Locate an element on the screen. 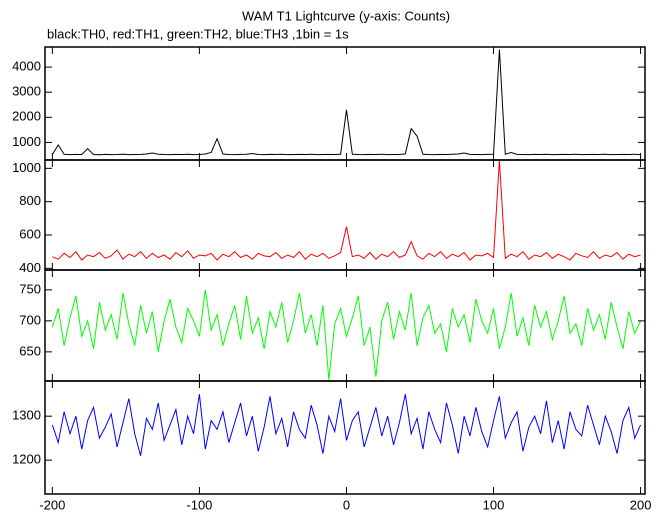  panel-plot is located at coordinates (346, 425).